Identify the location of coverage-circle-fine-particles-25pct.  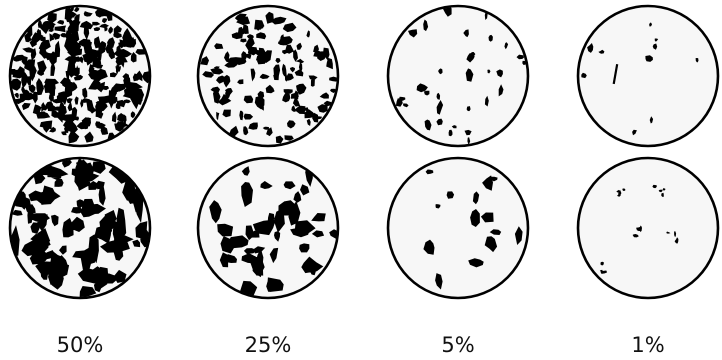
(268, 76).